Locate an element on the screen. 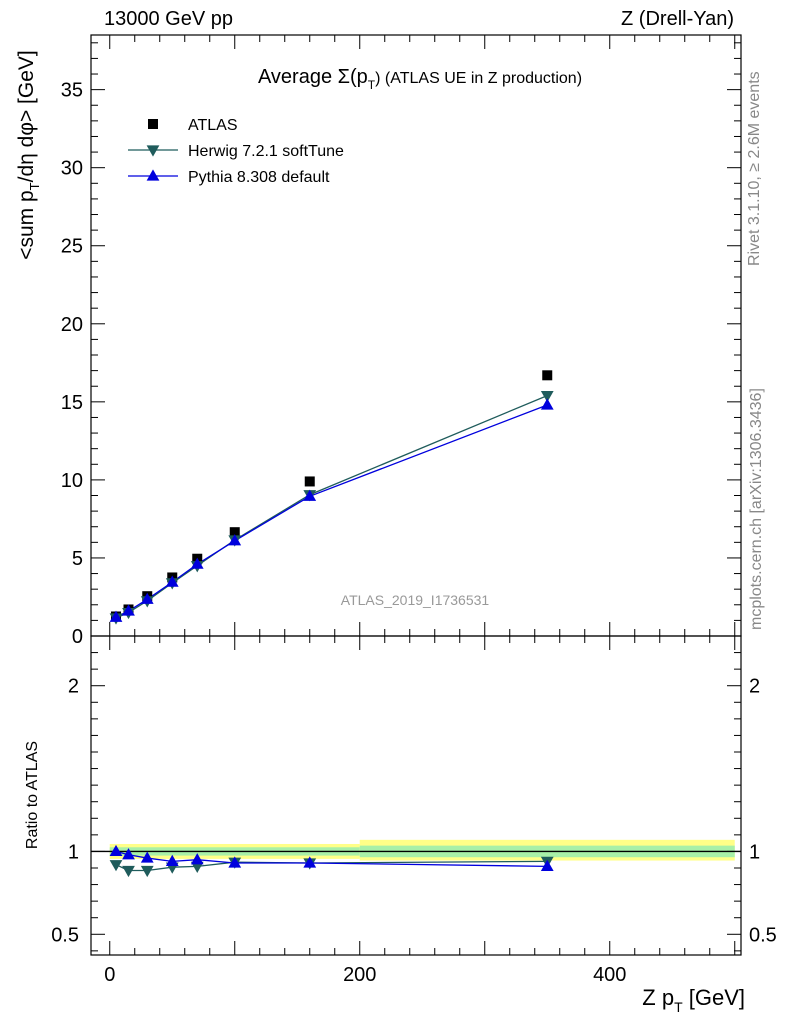  header-left: 13000 GeV pp is located at coordinates (168, 19).